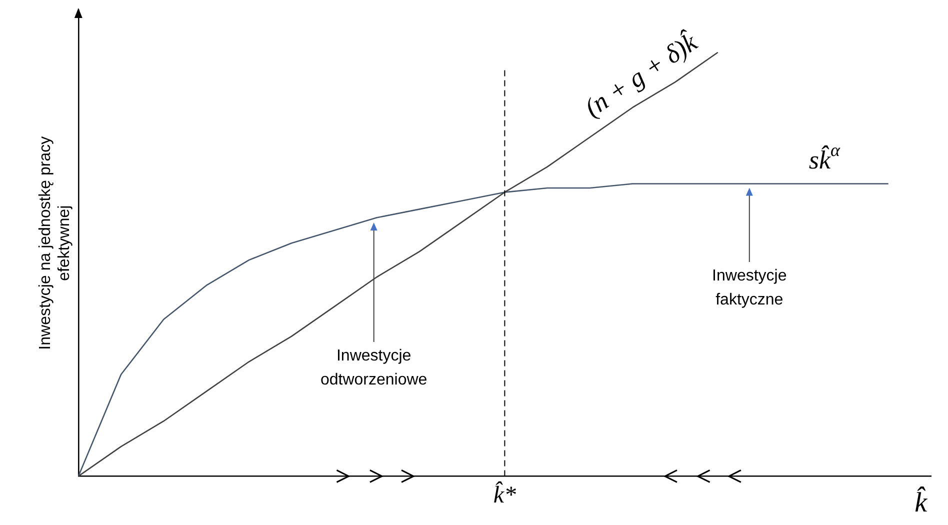  Describe the element at coordinates (921, 502) in the screenshot. I see `x-axis-title: k̂` at that location.